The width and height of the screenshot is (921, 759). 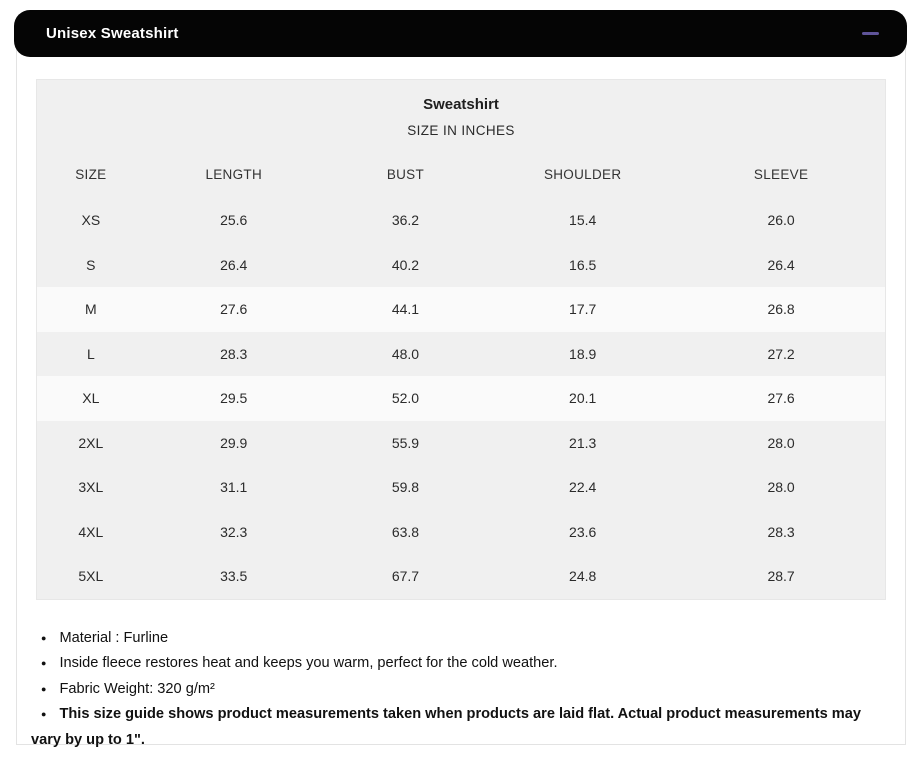 What do you see at coordinates (461, 115) in the screenshot?
I see `table-caption-block: Sweatshirt SIZE IN INCHES` at bounding box center [461, 115].